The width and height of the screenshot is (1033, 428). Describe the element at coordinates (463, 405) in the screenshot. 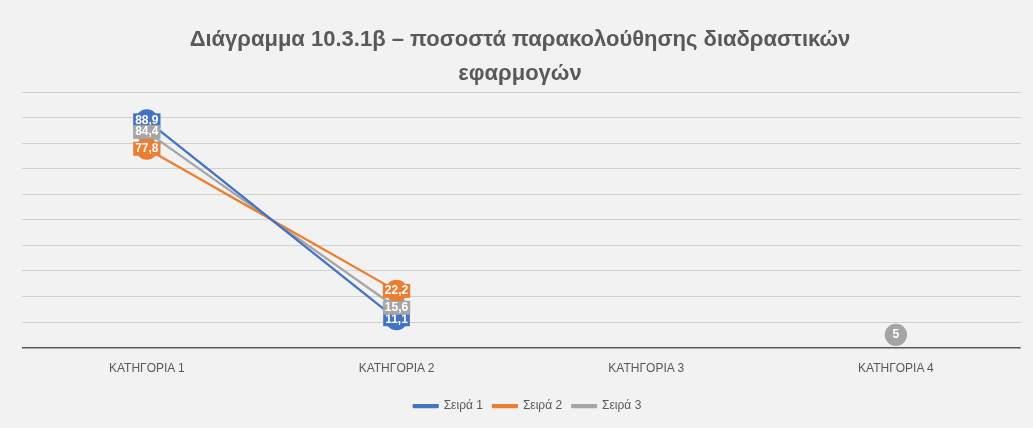

I see `legend-label: Σειρά 1` at that location.